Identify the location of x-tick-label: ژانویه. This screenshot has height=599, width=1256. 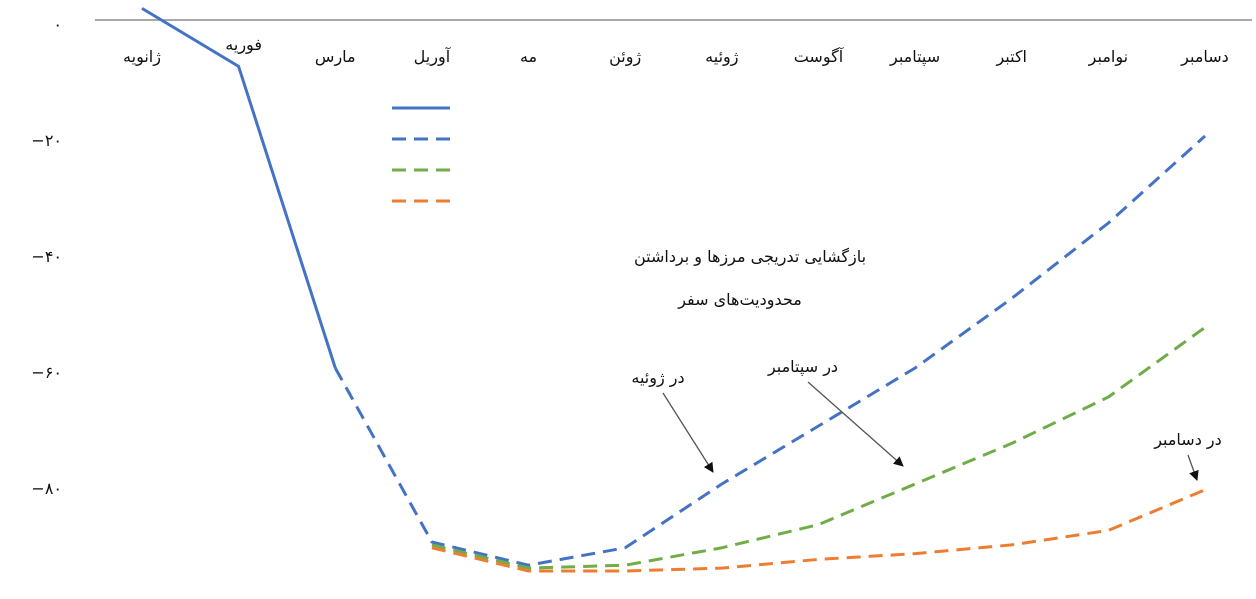
(142, 57).